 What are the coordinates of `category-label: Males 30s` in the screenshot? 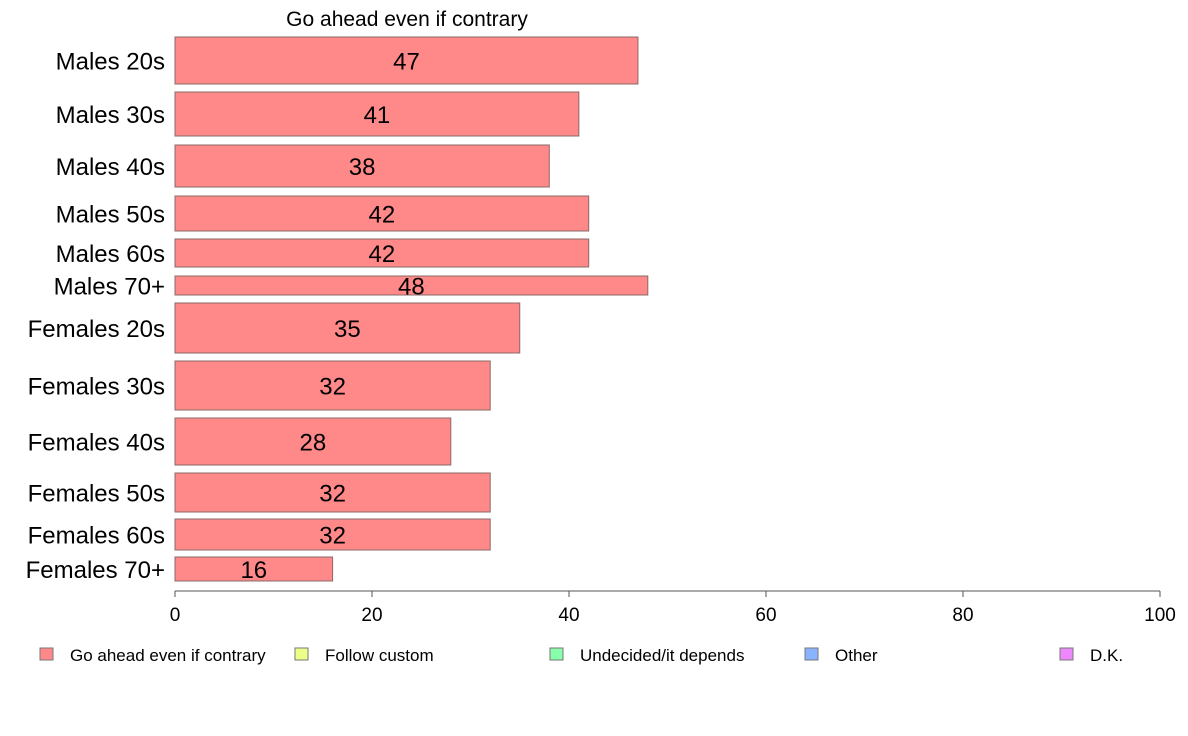 It's located at (110, 115).